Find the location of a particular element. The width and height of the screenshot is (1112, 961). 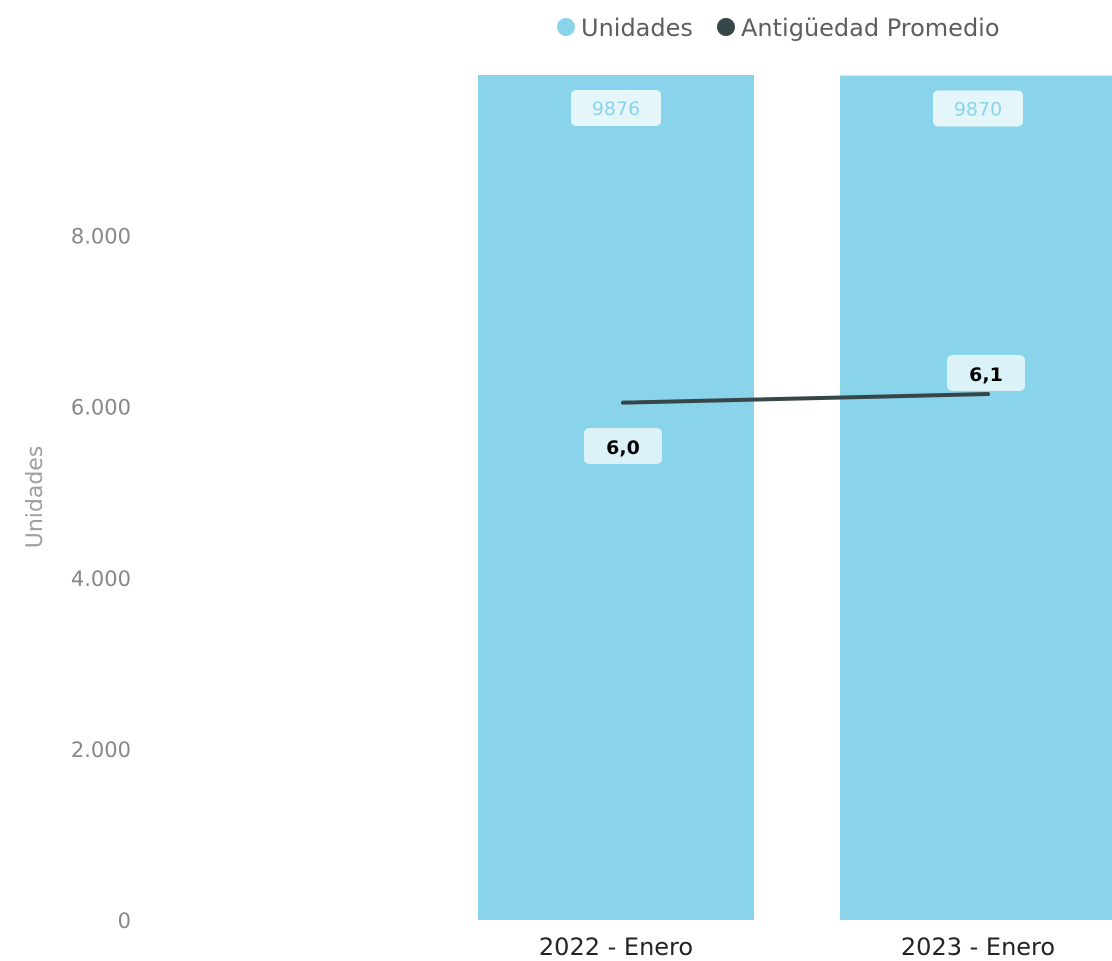

x-axis-categories: 2022 - Enero 2023 - Enero is located at coordinates (797, 947).